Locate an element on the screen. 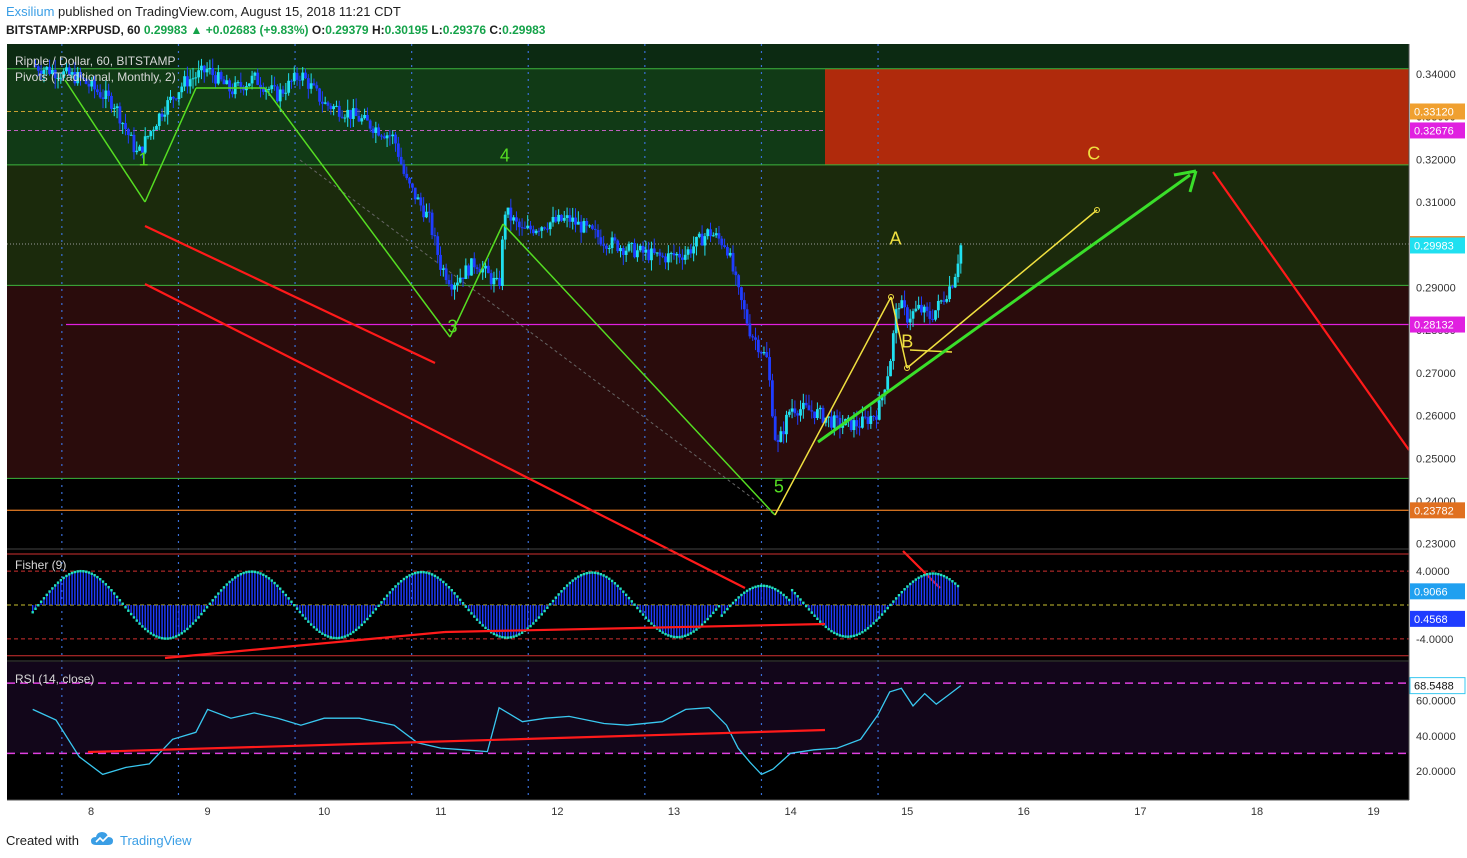  tradingview-link: TradingView is located at coordinates (156, 840).